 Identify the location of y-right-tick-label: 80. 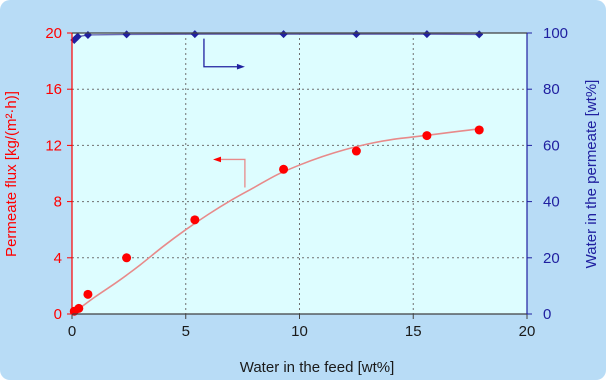
(551, 89).